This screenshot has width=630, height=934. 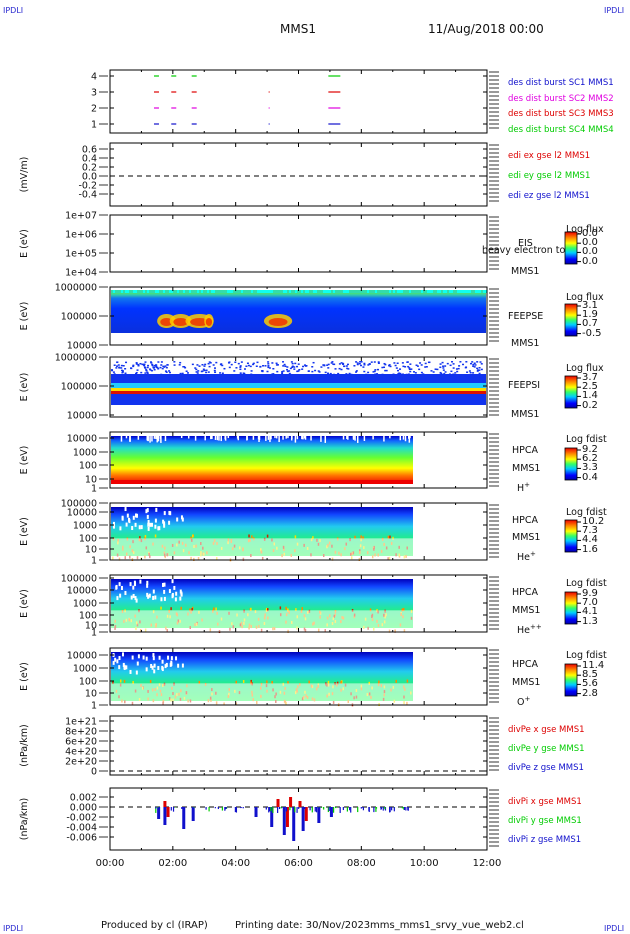 I want to click on instrument-label-8: HPCA, so click(x=525, y=592).